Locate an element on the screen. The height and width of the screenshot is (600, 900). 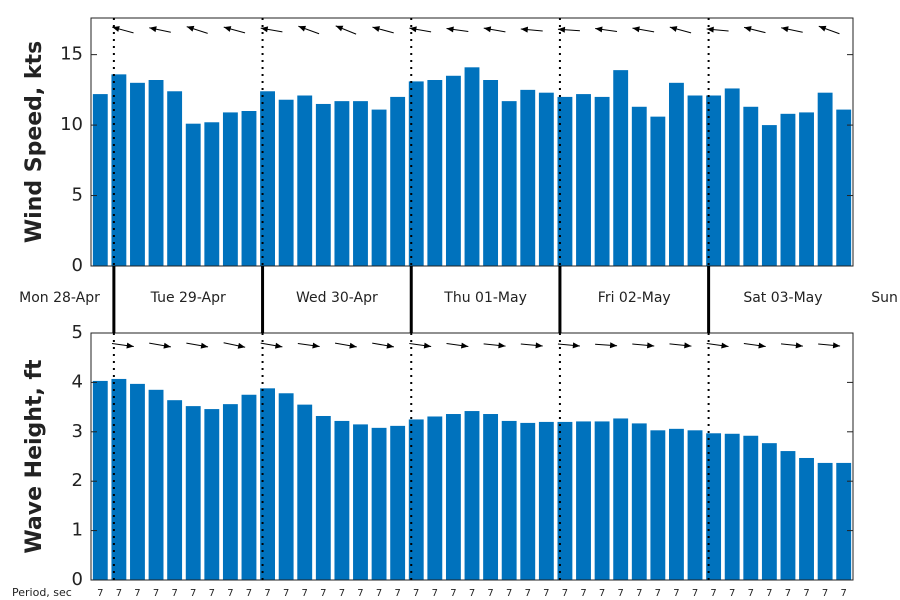
day-label: Sat 03-May is located at coordinates (782, 298).